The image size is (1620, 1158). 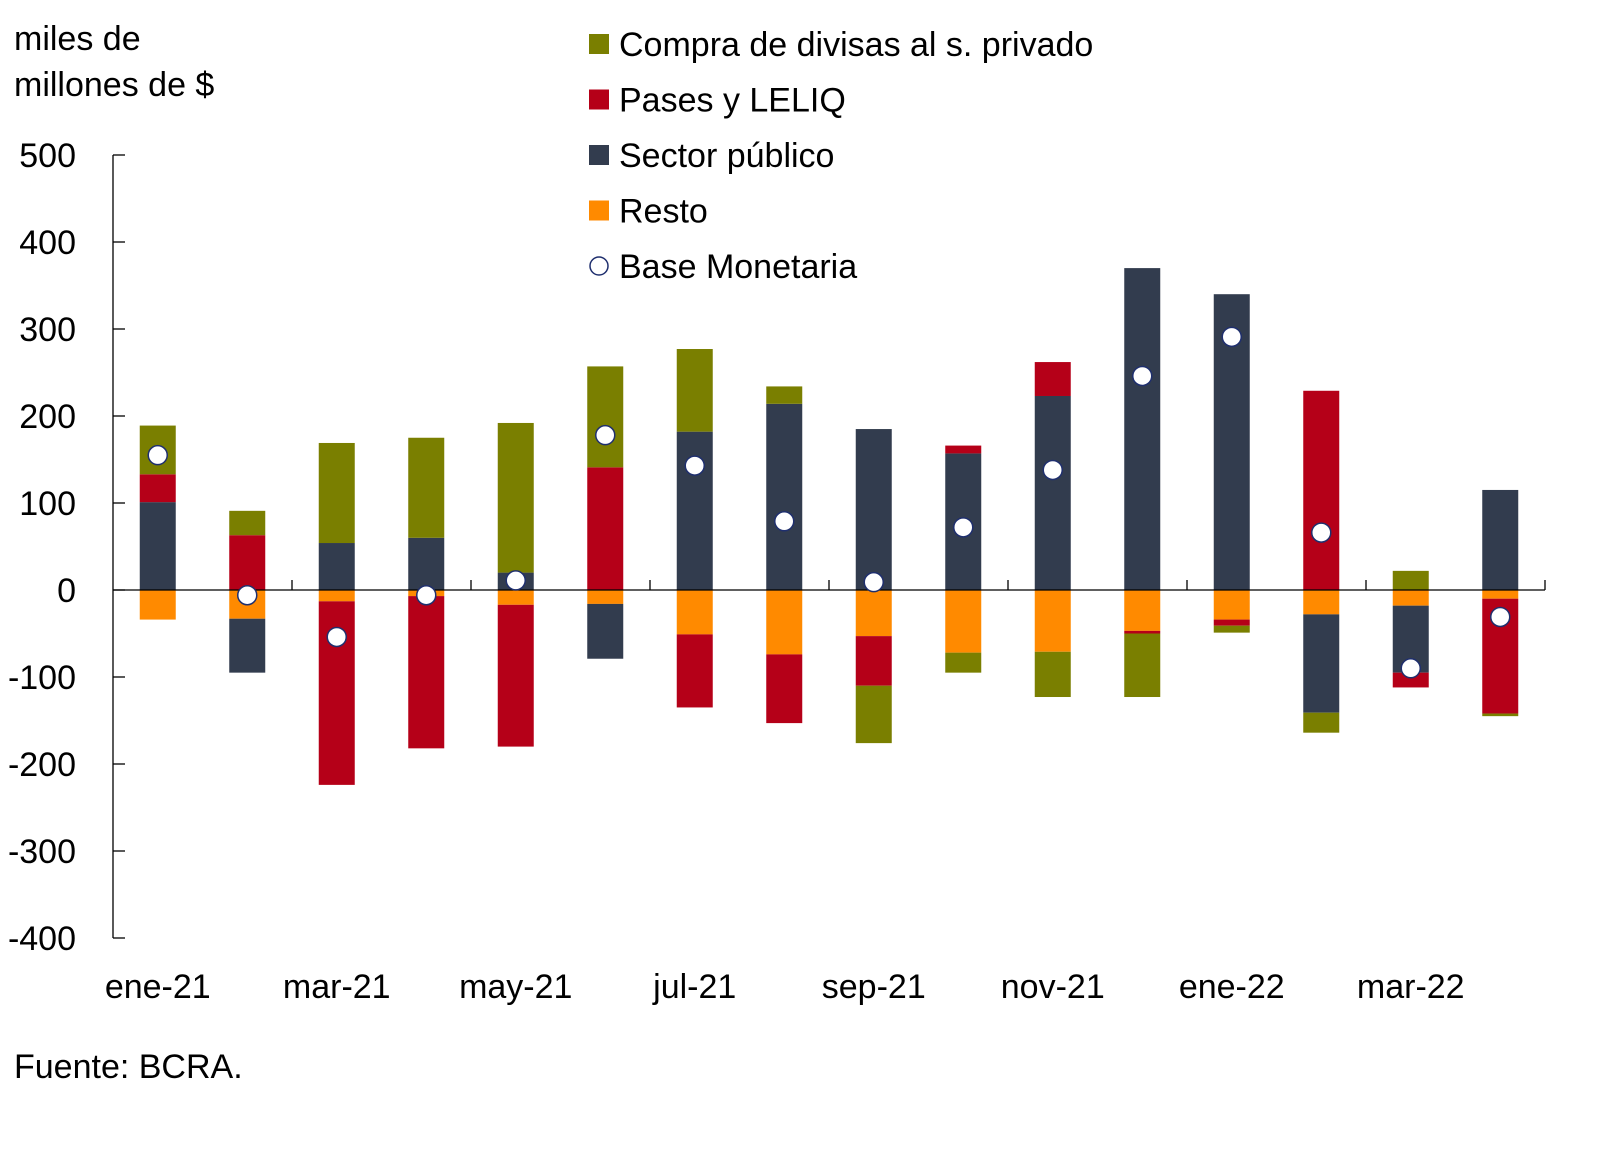 What do you see at coordinates (47, 417) in the screenshot?
I see `y-tick-label: 200` at bounding box center [47, 417].